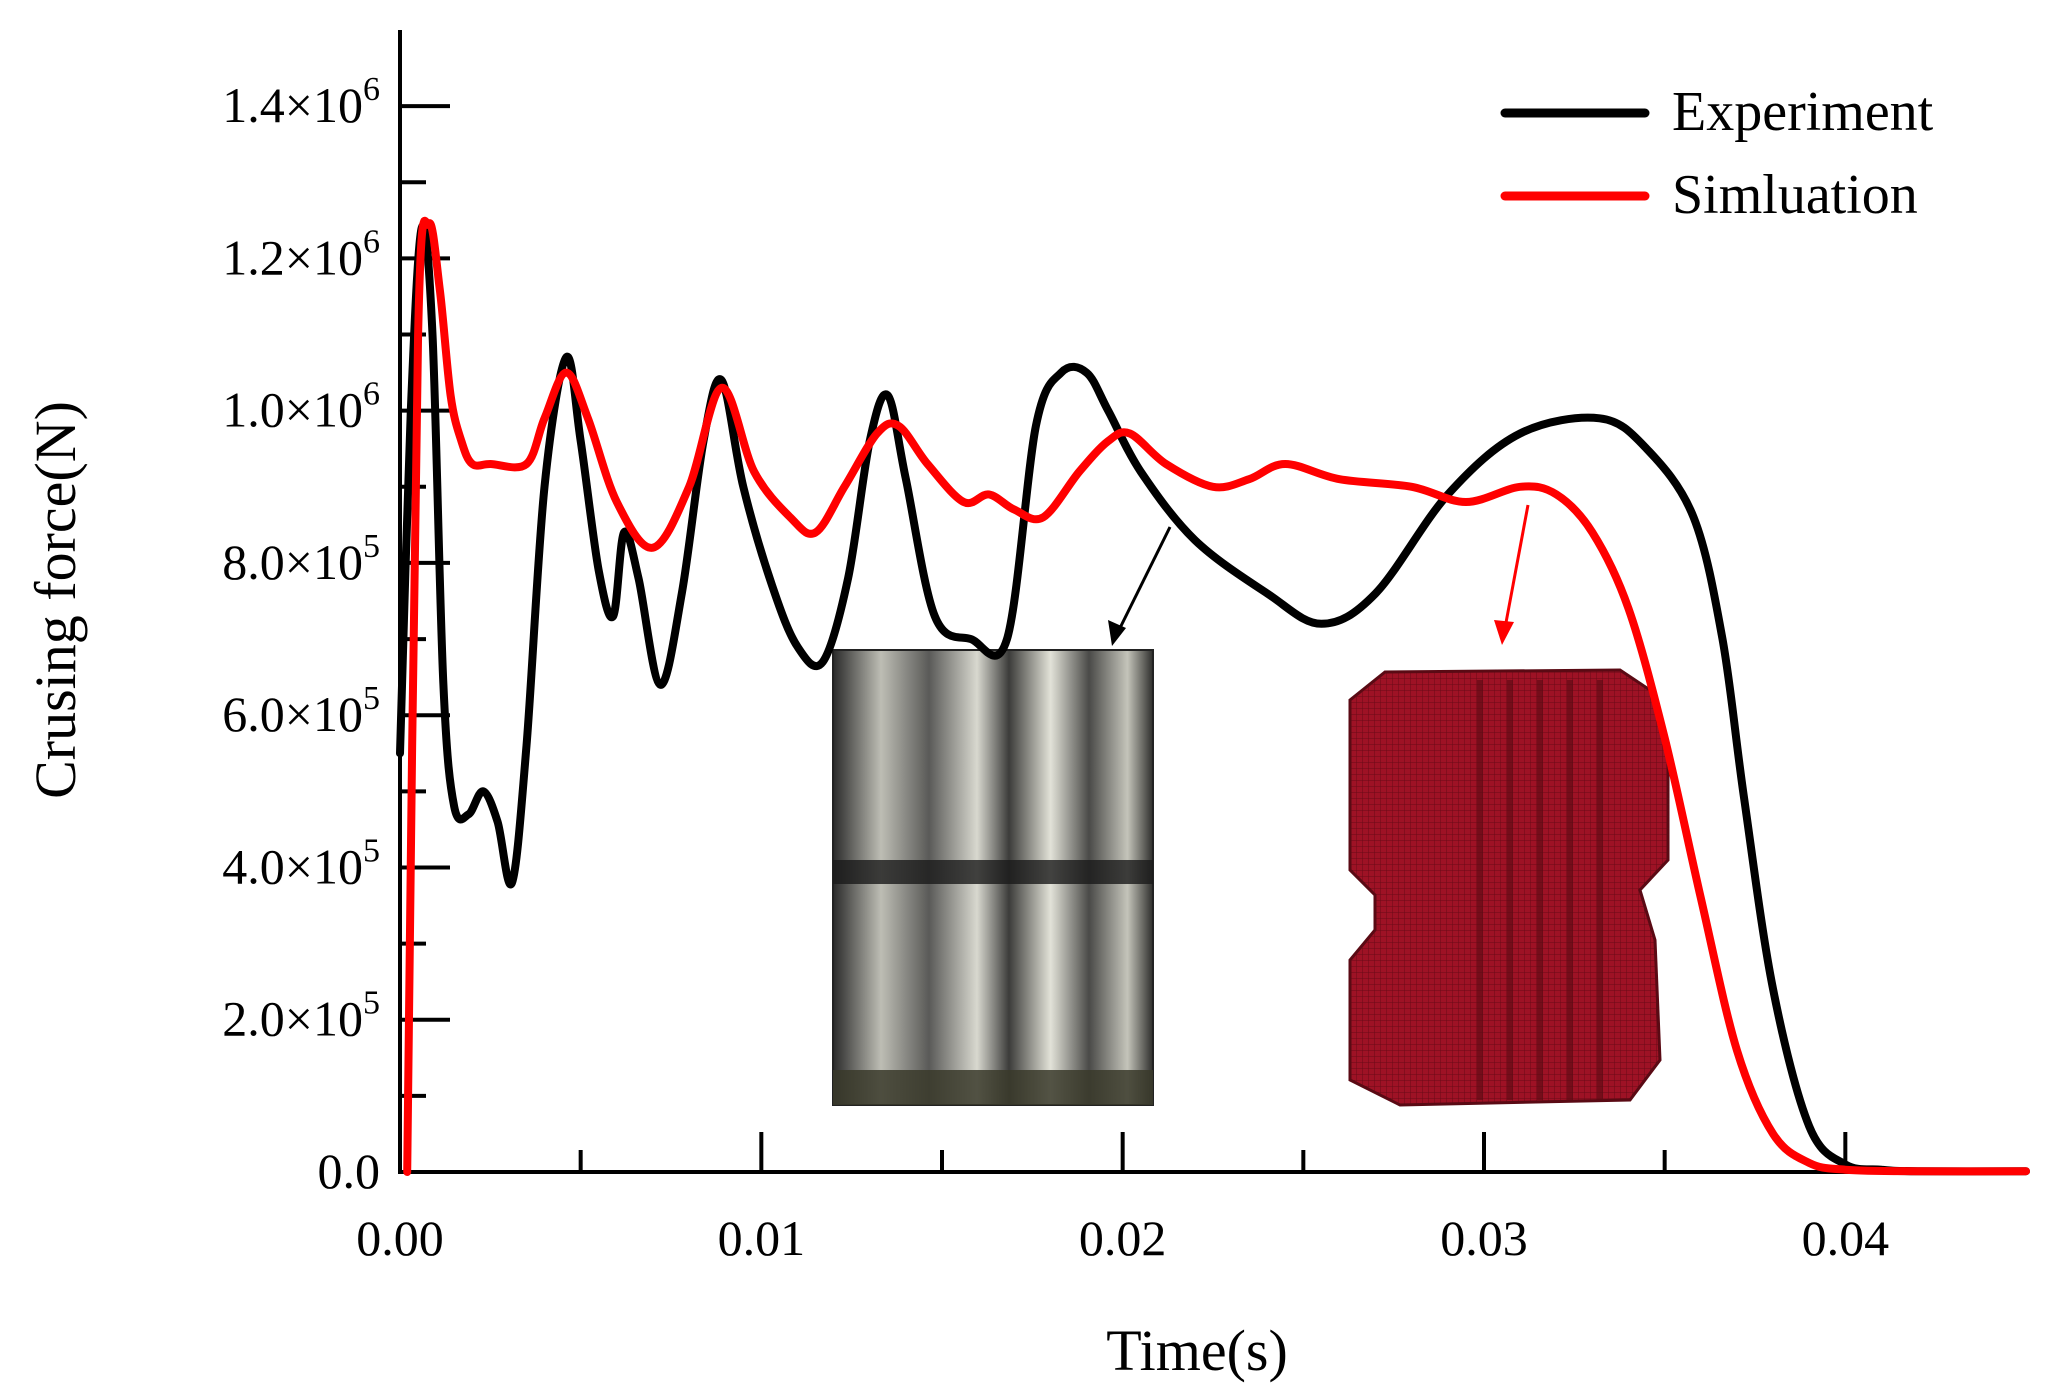 Image resolution: width=2046 pixels, height=1396 pixels. What do you see at coordinates (292, 1019) in the screenshot?
I see `y-tick-mantissa: 2.0×10` at bounding box center [292, 1019].